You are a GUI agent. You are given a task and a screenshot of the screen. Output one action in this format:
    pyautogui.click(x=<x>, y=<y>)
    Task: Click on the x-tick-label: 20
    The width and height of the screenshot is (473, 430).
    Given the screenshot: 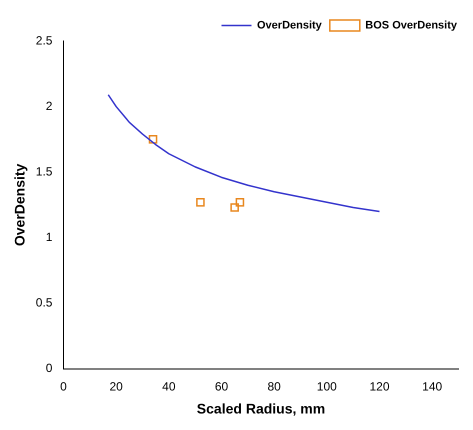 What is the action you would take?
    pyautogui.click(x=116, y=386)
    